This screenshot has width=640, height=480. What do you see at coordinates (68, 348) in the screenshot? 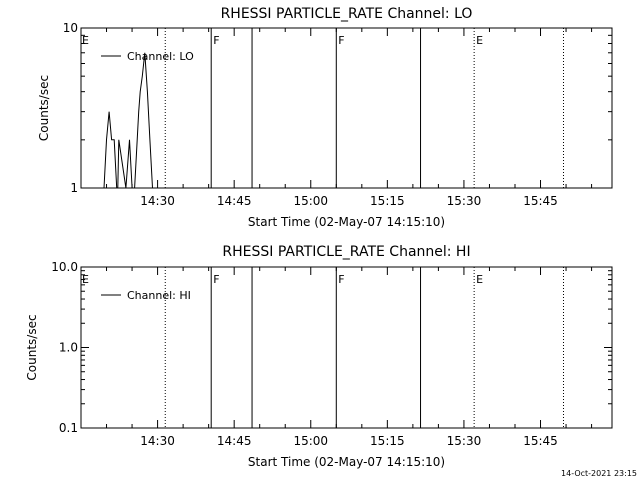
I see `y-tick-label: 1.0` at bounding box center [68, 348].